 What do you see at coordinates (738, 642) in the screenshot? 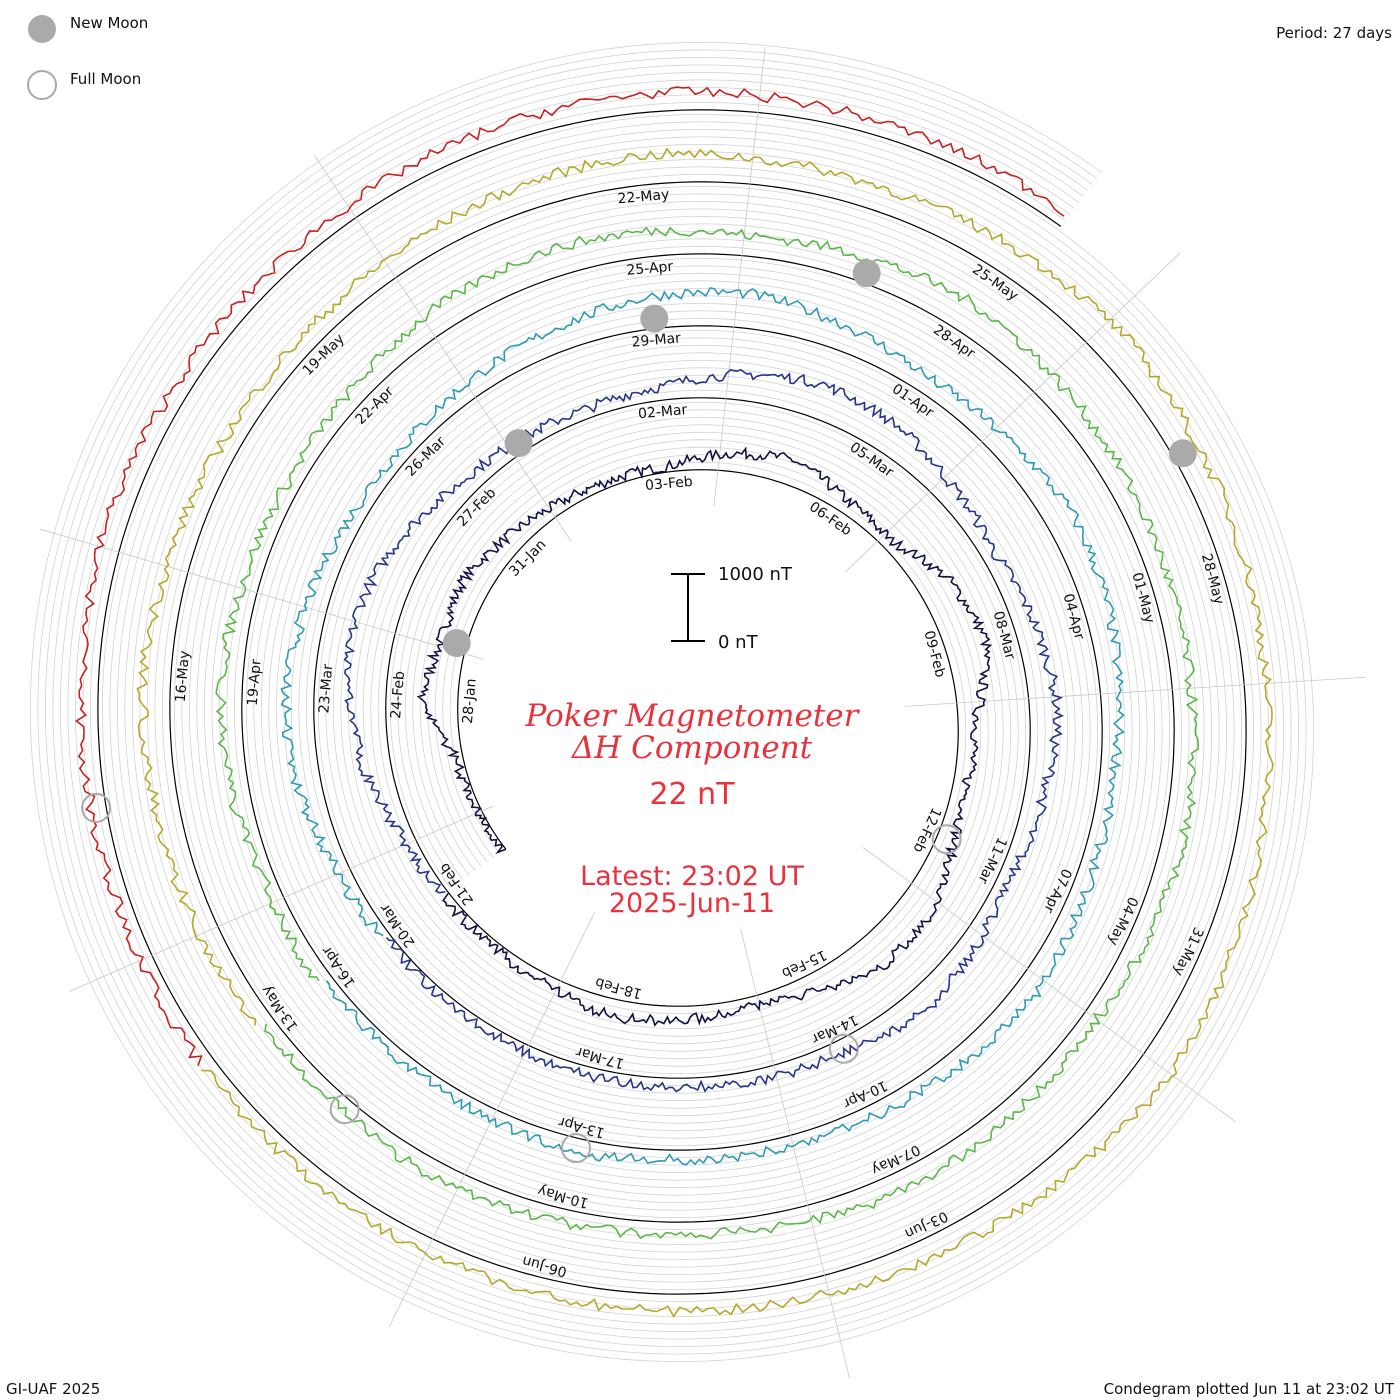
I see `scale-bottom-label: 0 nT` at bounding box center [738, 642].